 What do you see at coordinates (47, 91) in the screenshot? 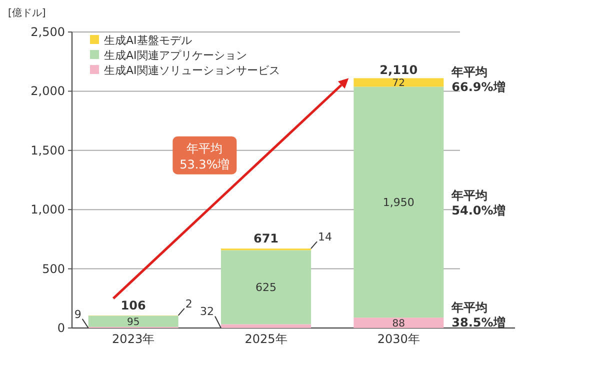
I see `y-tick-label: 2,000` at bounding box center [47, 91].